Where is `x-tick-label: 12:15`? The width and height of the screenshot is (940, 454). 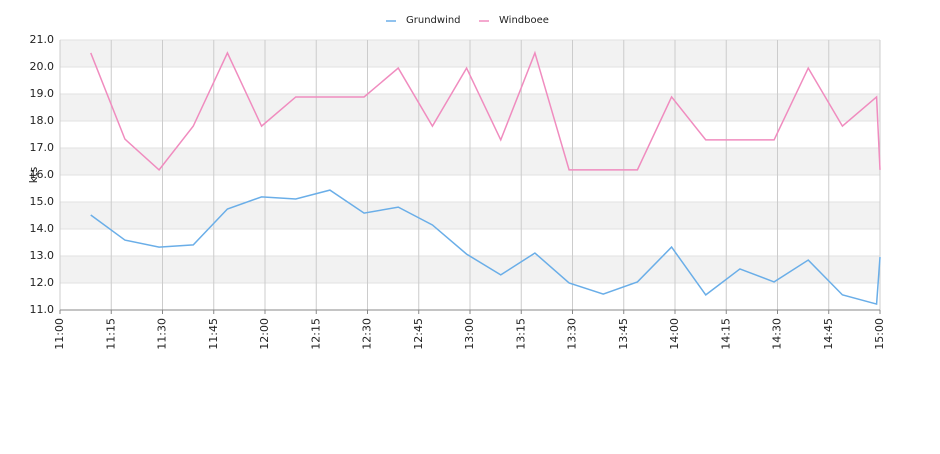
x-tick-label: 12:15 is located at coordinates (315, 334).